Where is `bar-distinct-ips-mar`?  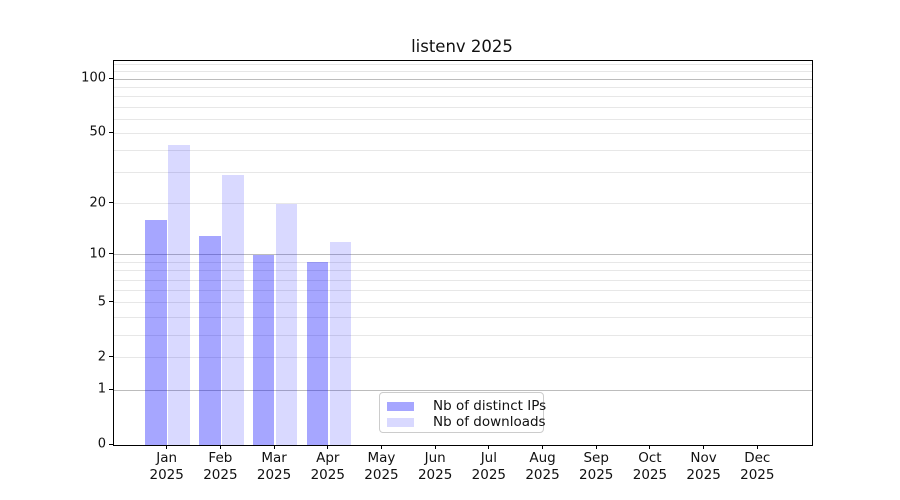
bar-distinct-ips-mar is located at coordinates (263, 349).